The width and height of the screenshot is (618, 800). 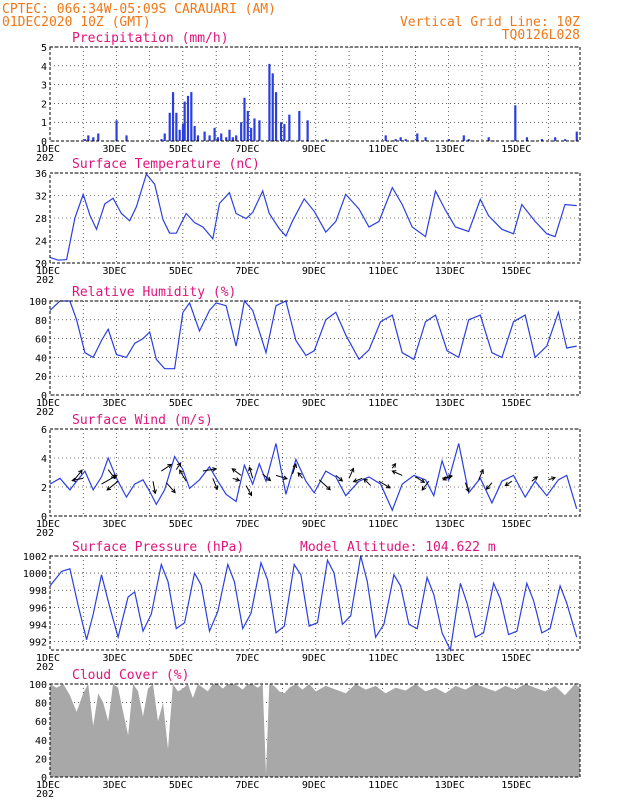 What do you see at coordinates (315, 730) in the screenshot?
I see `cloud-frame` at bounding box center [315, 730].